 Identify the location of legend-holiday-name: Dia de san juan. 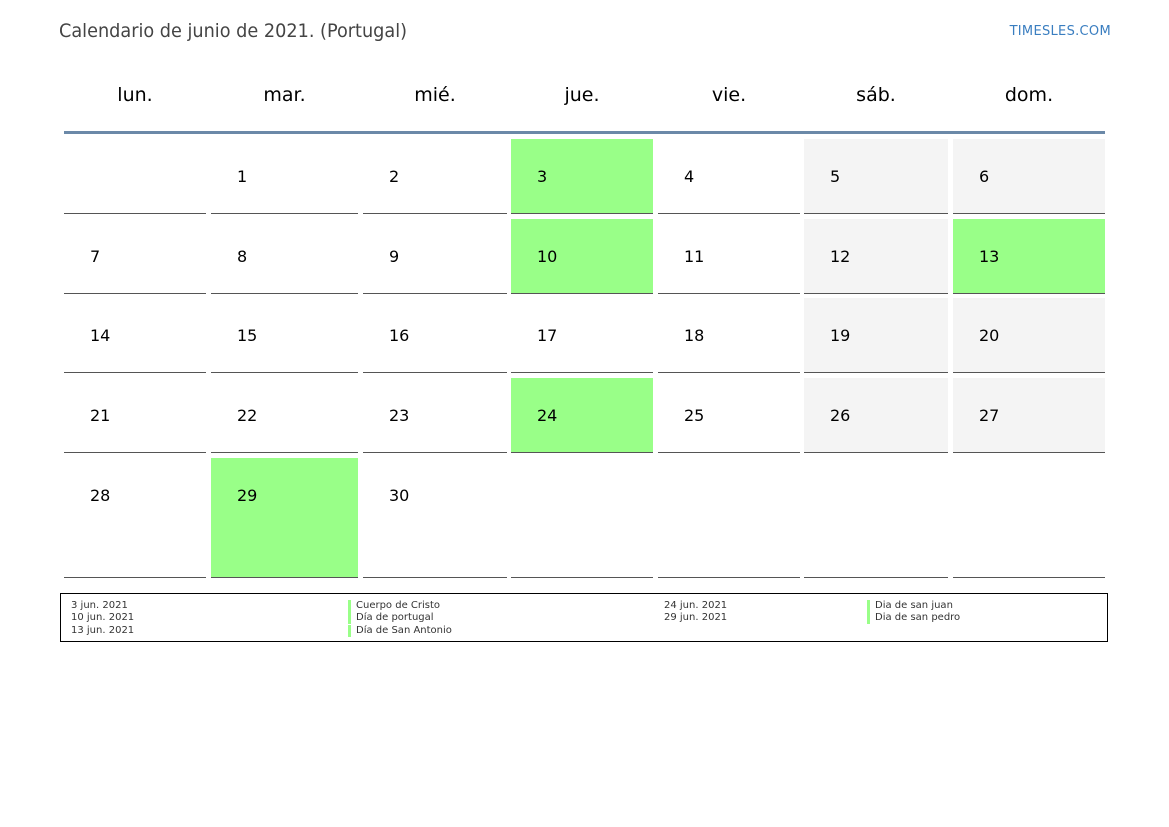
(910, 606).